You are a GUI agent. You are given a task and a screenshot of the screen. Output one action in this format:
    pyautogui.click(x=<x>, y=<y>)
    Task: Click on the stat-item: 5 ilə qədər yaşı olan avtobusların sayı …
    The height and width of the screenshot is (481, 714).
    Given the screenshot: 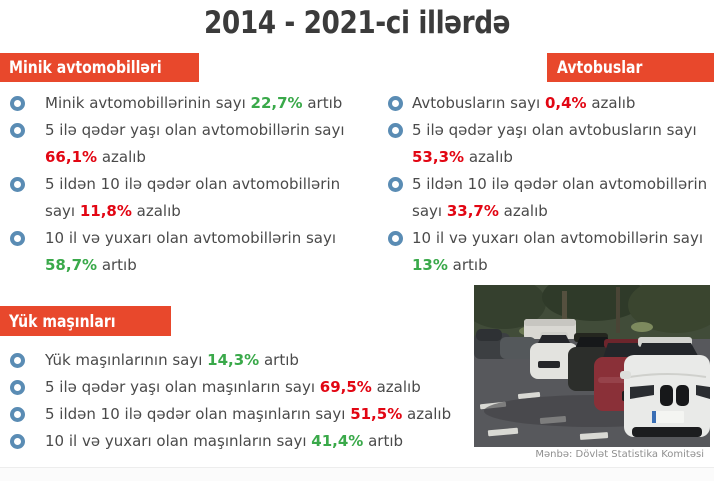 What is the action you would take?
    pyautogui.click(x=548, y=144)
    